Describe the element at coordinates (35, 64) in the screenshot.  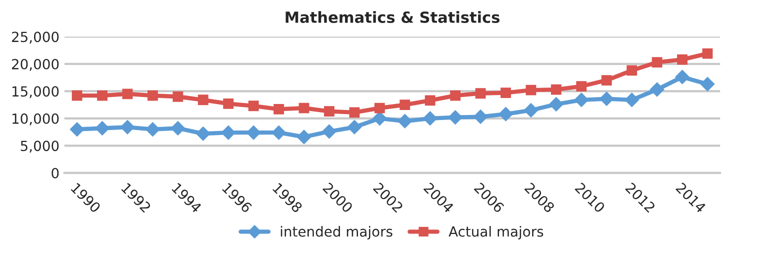
I see `y-tick-label: 20,000` at that location.